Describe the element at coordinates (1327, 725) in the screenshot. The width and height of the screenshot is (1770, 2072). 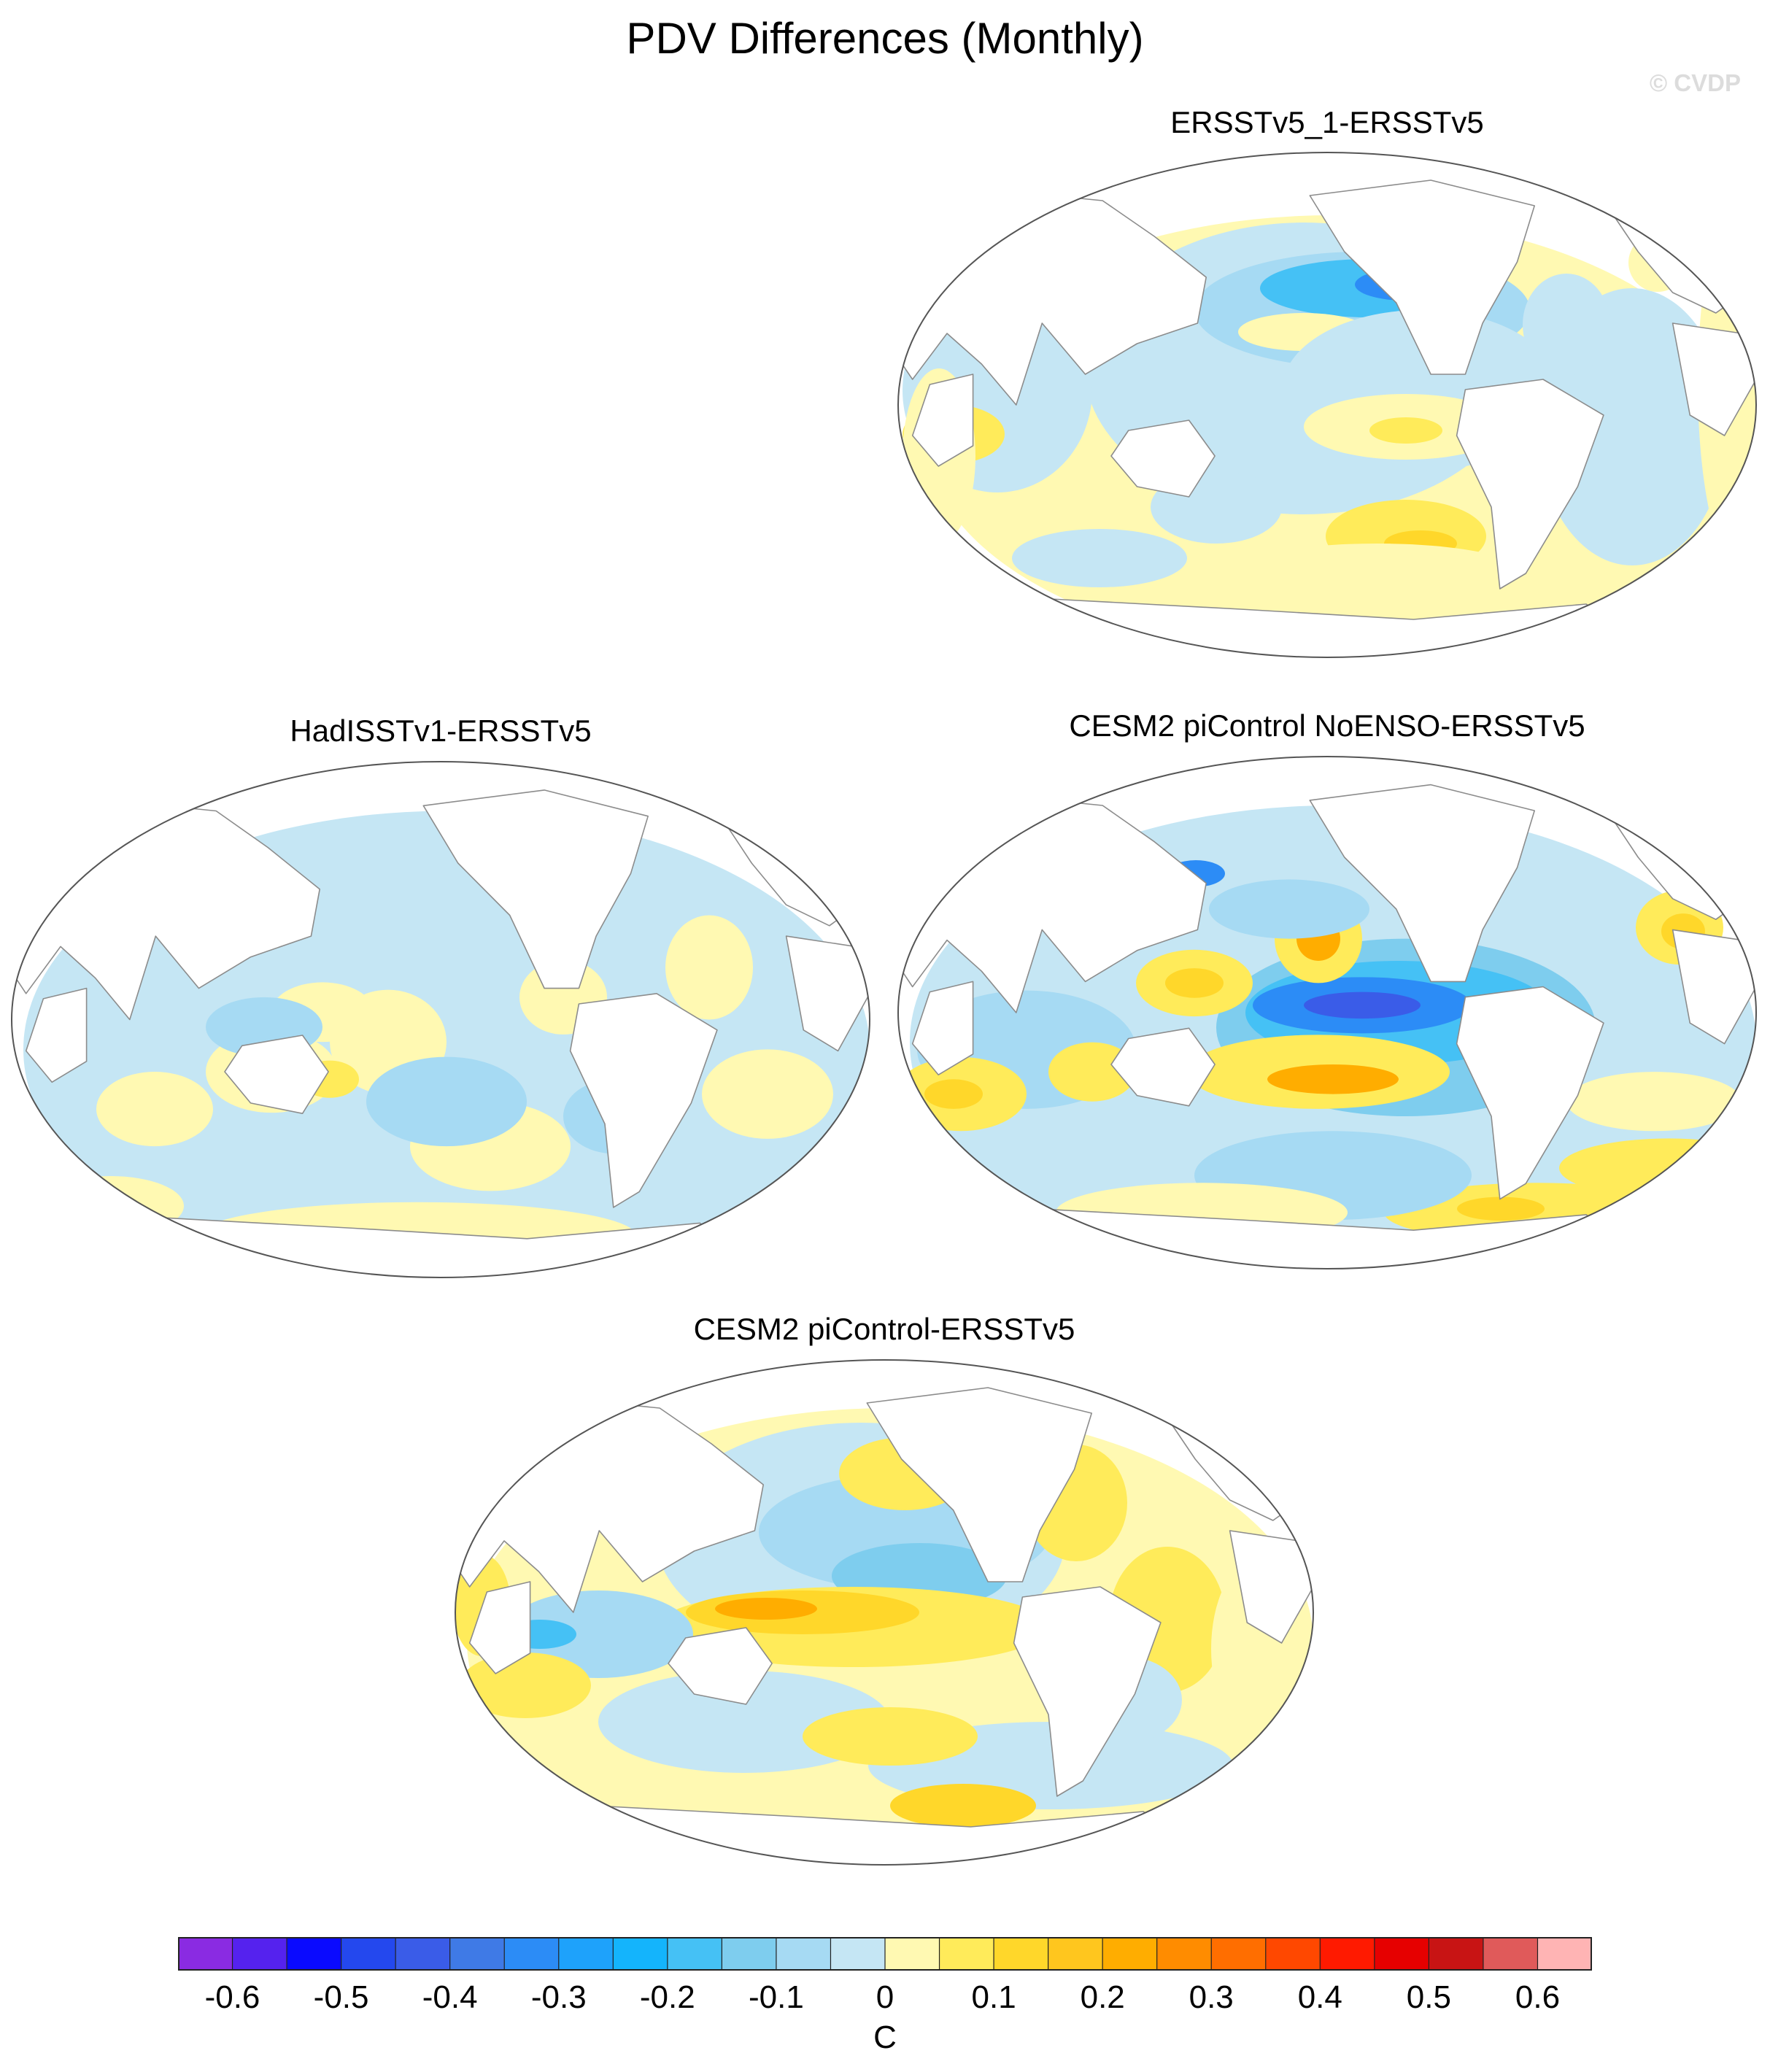
I see `panel-title-cesm2-noenso: CESM2 piControl NoENSO-ERSSTv5` at that location.